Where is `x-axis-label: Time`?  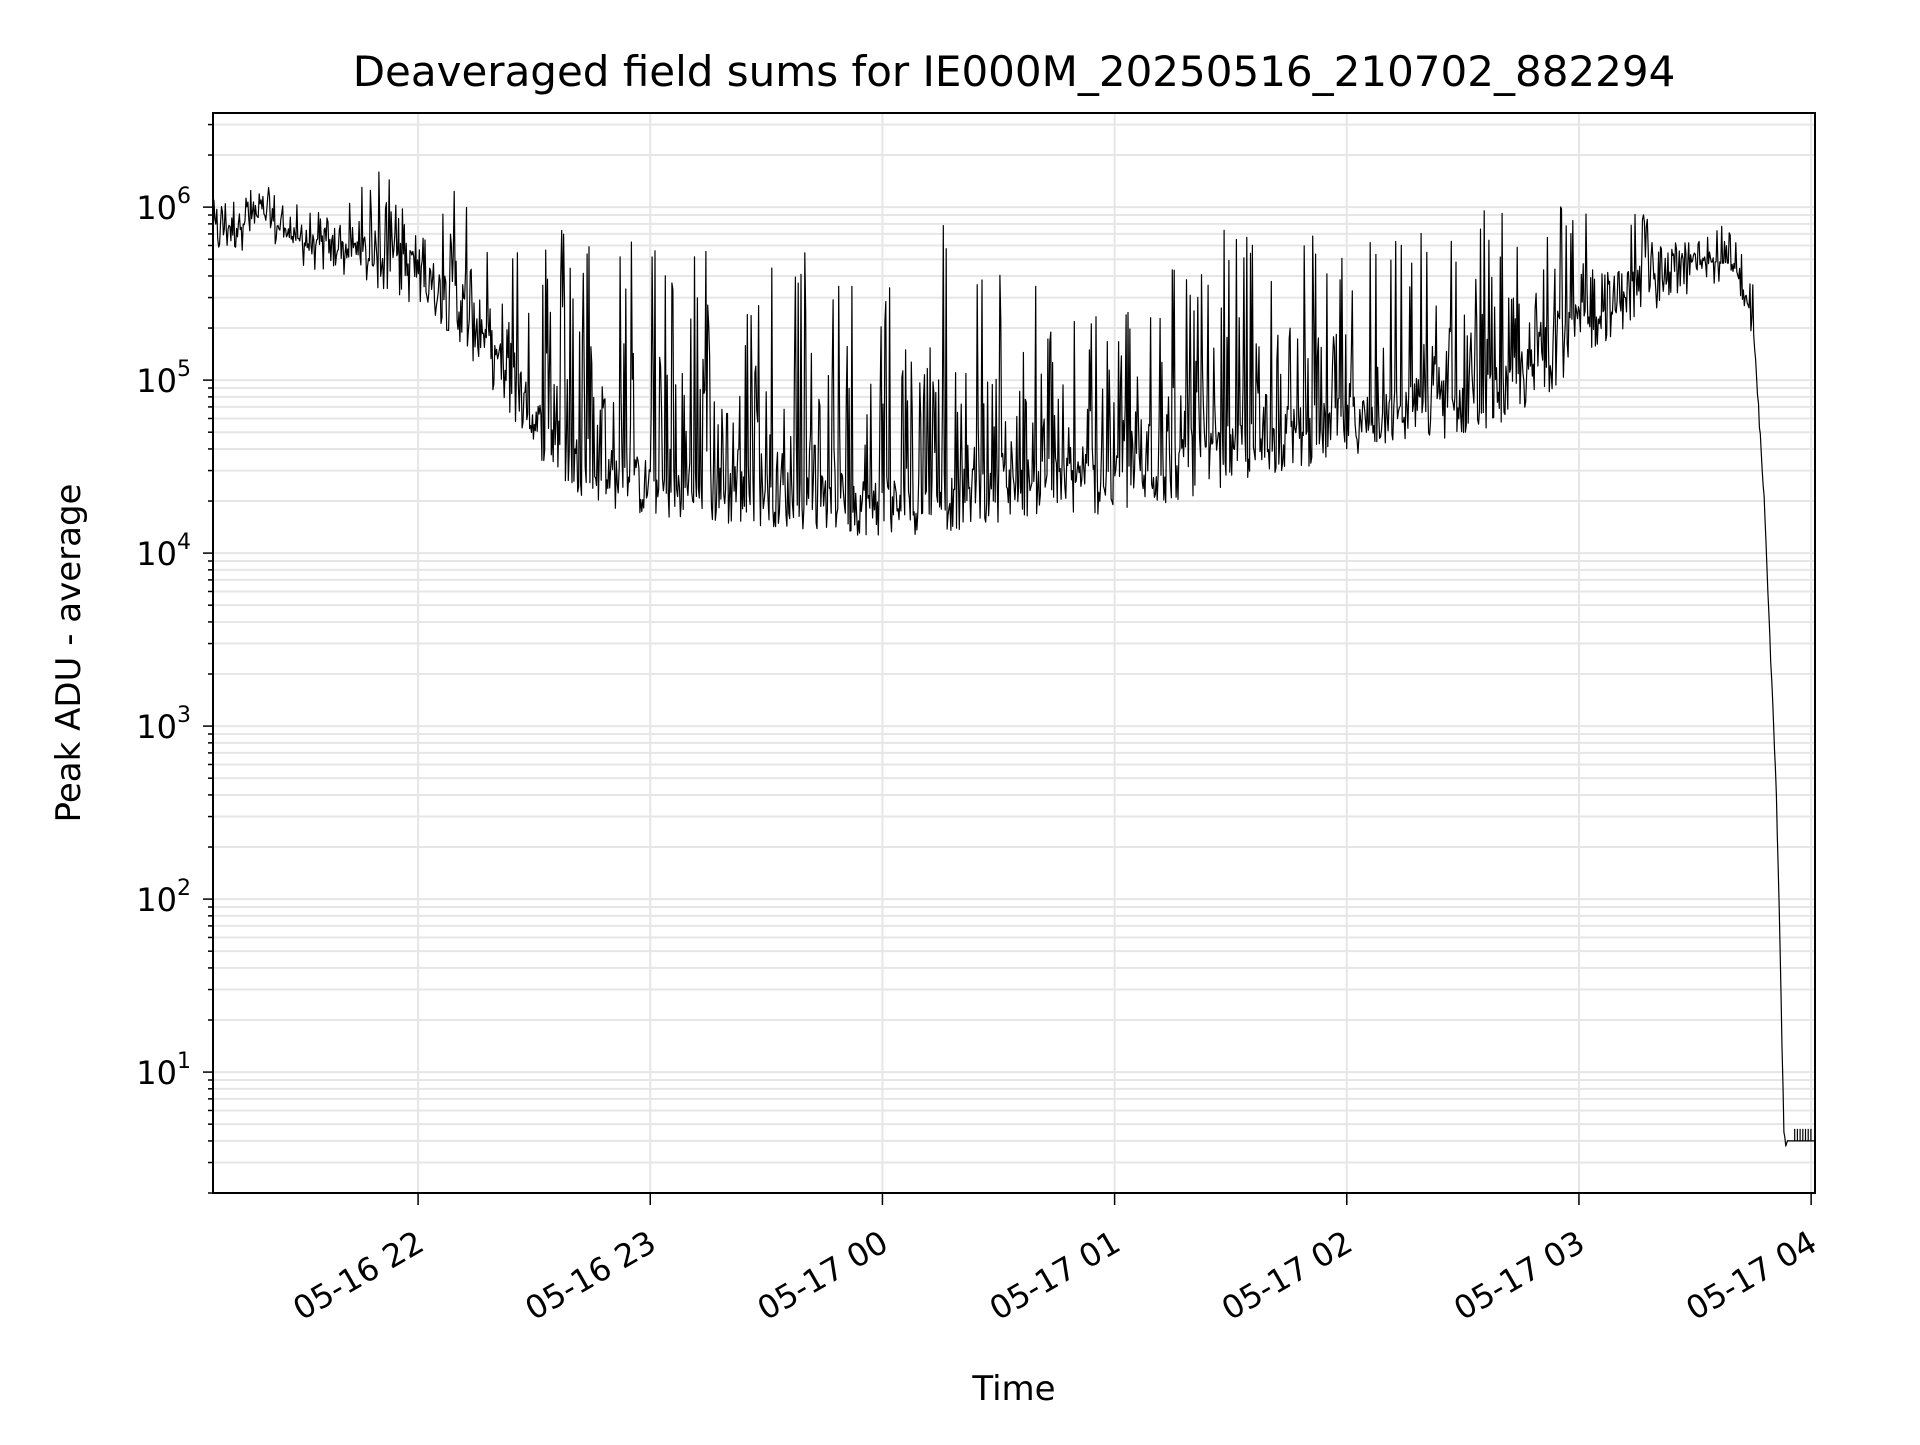 x-axis-label: Time is located at coordinates (1013, 1389).